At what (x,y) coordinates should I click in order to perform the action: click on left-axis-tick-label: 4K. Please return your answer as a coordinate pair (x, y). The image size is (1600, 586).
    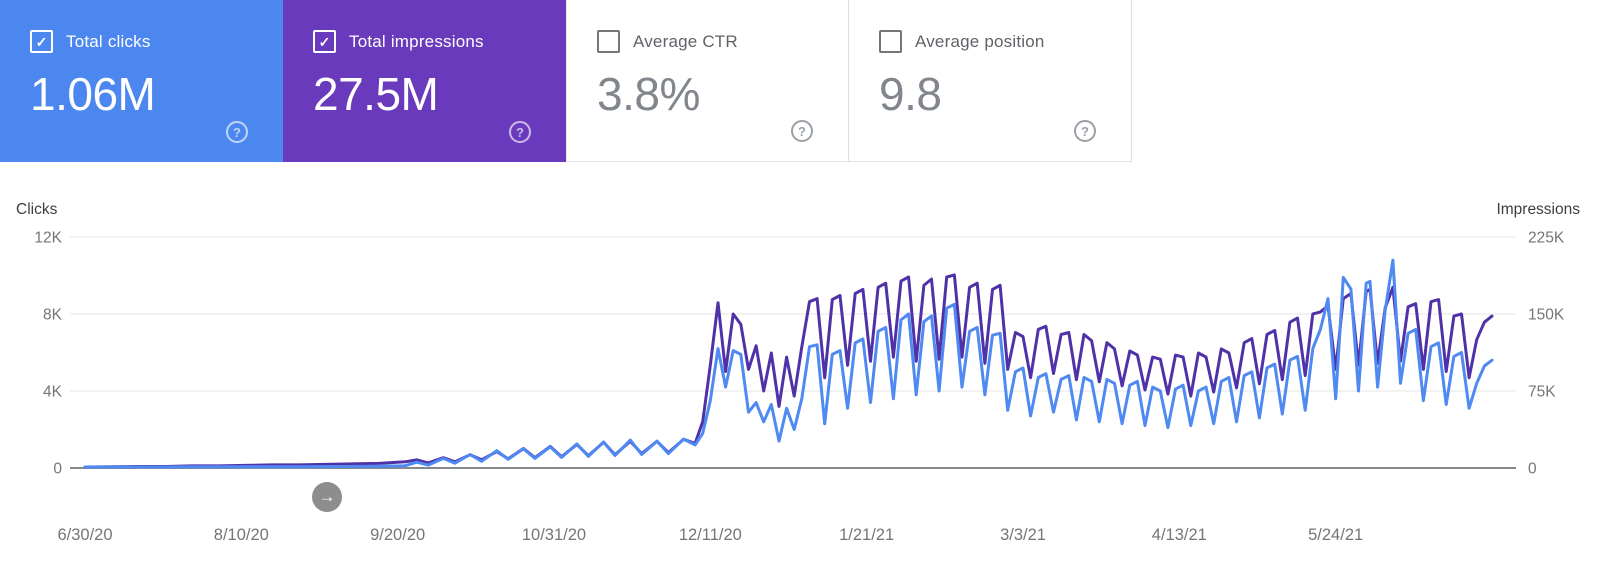
    Looking at the image, I should click on (53, 392).